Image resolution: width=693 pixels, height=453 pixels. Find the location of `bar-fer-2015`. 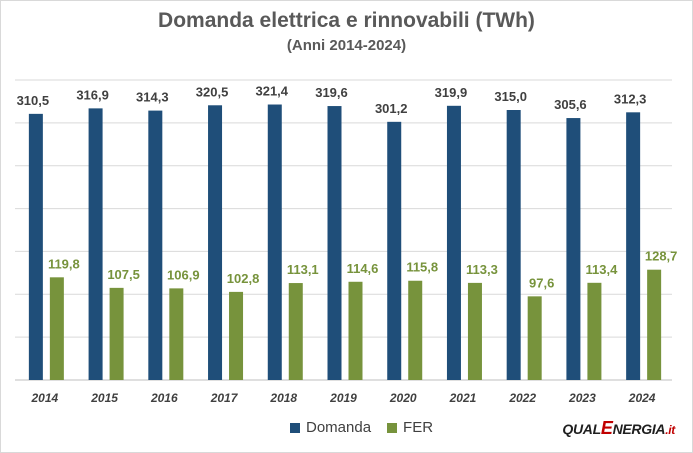

bar-fer-2015 is located at coordinates (116, 333).